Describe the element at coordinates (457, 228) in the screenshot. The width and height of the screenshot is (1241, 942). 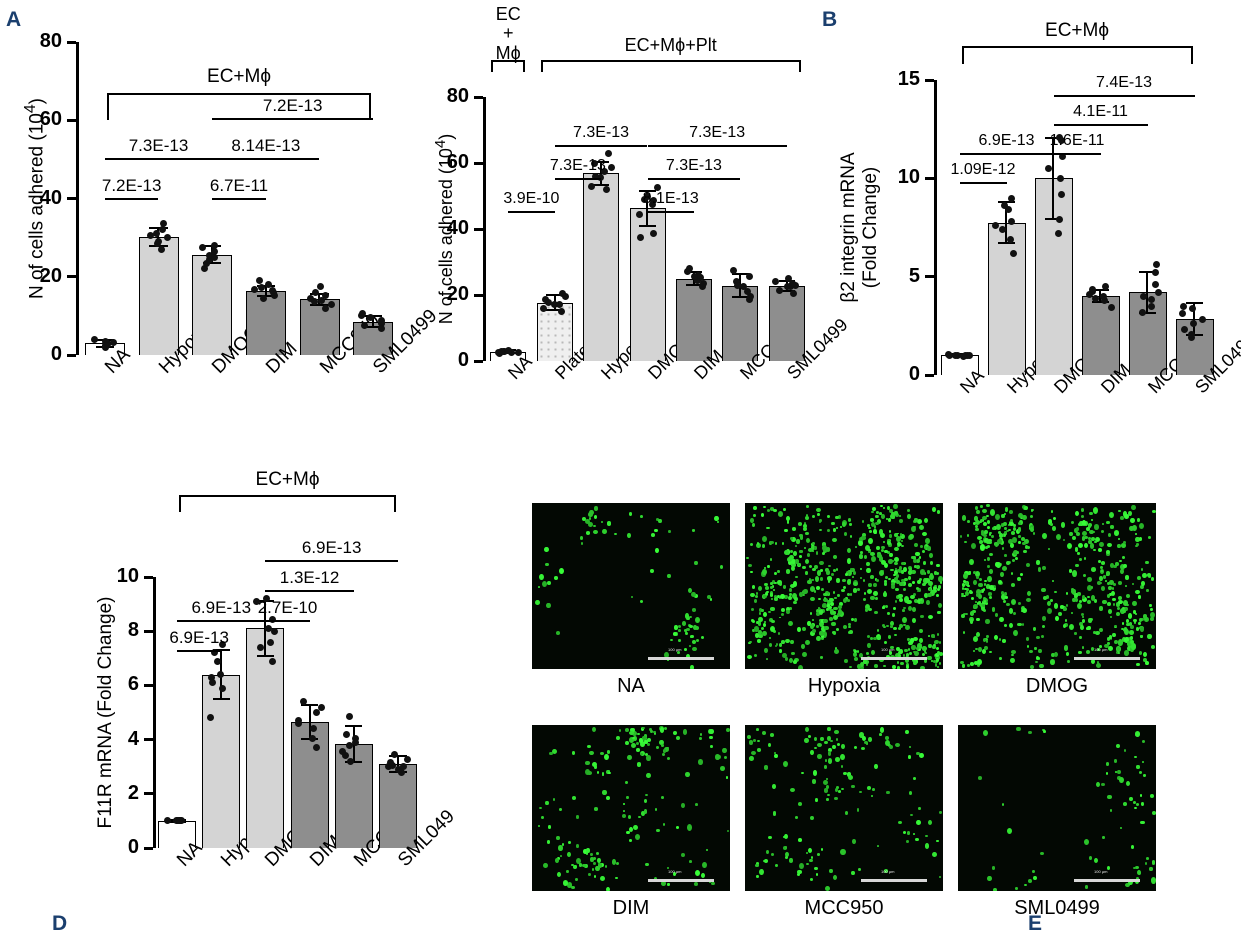
I see `y-axis-tick-label: 40` at that location.